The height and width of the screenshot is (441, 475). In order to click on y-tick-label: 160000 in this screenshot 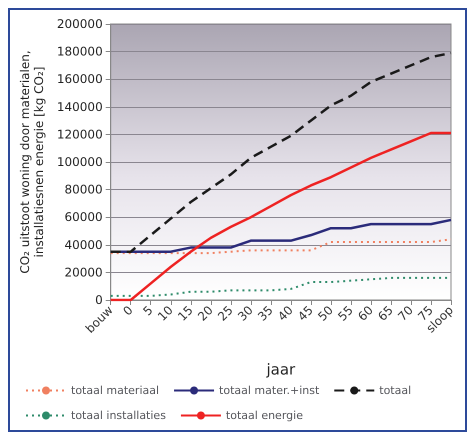, I will do `click(79, 79)`.